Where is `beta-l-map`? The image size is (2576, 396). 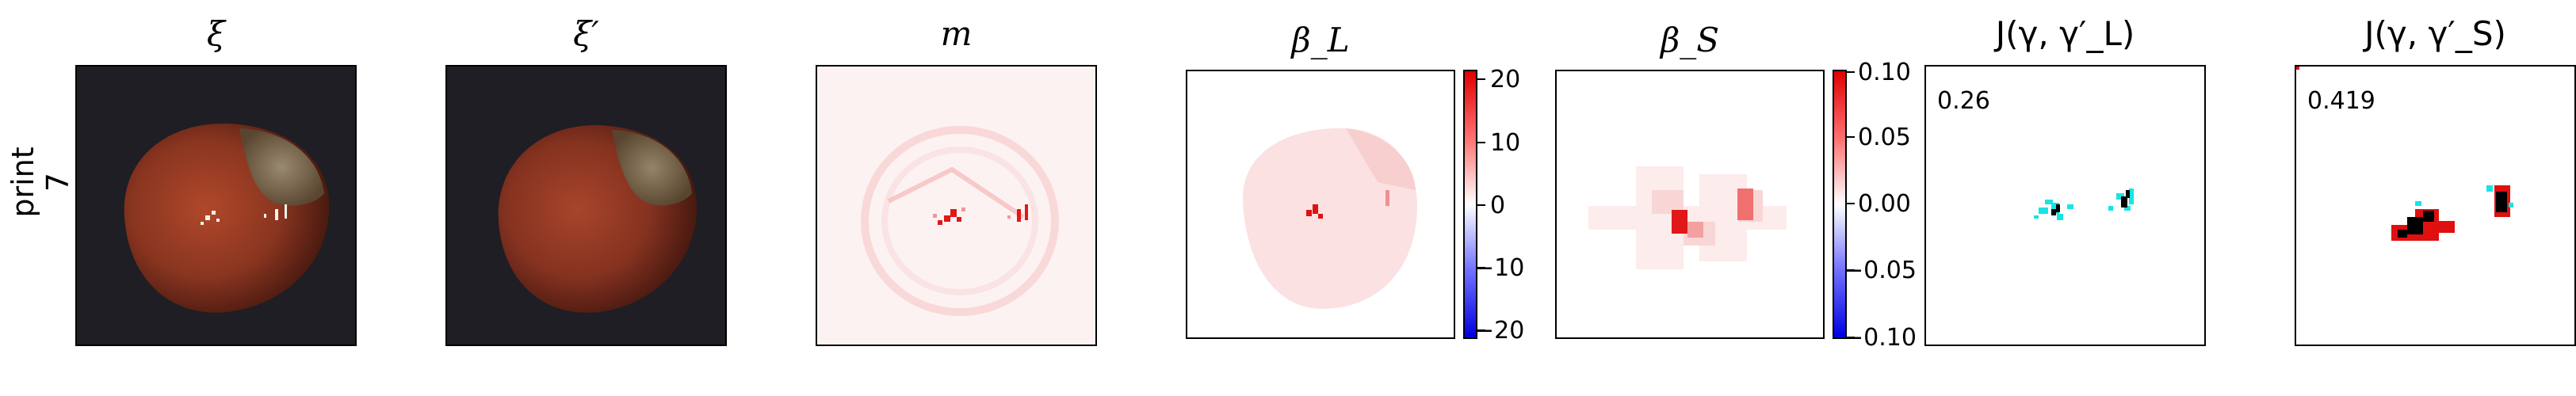
beta-l-map is located at coordinates (1330, 218).